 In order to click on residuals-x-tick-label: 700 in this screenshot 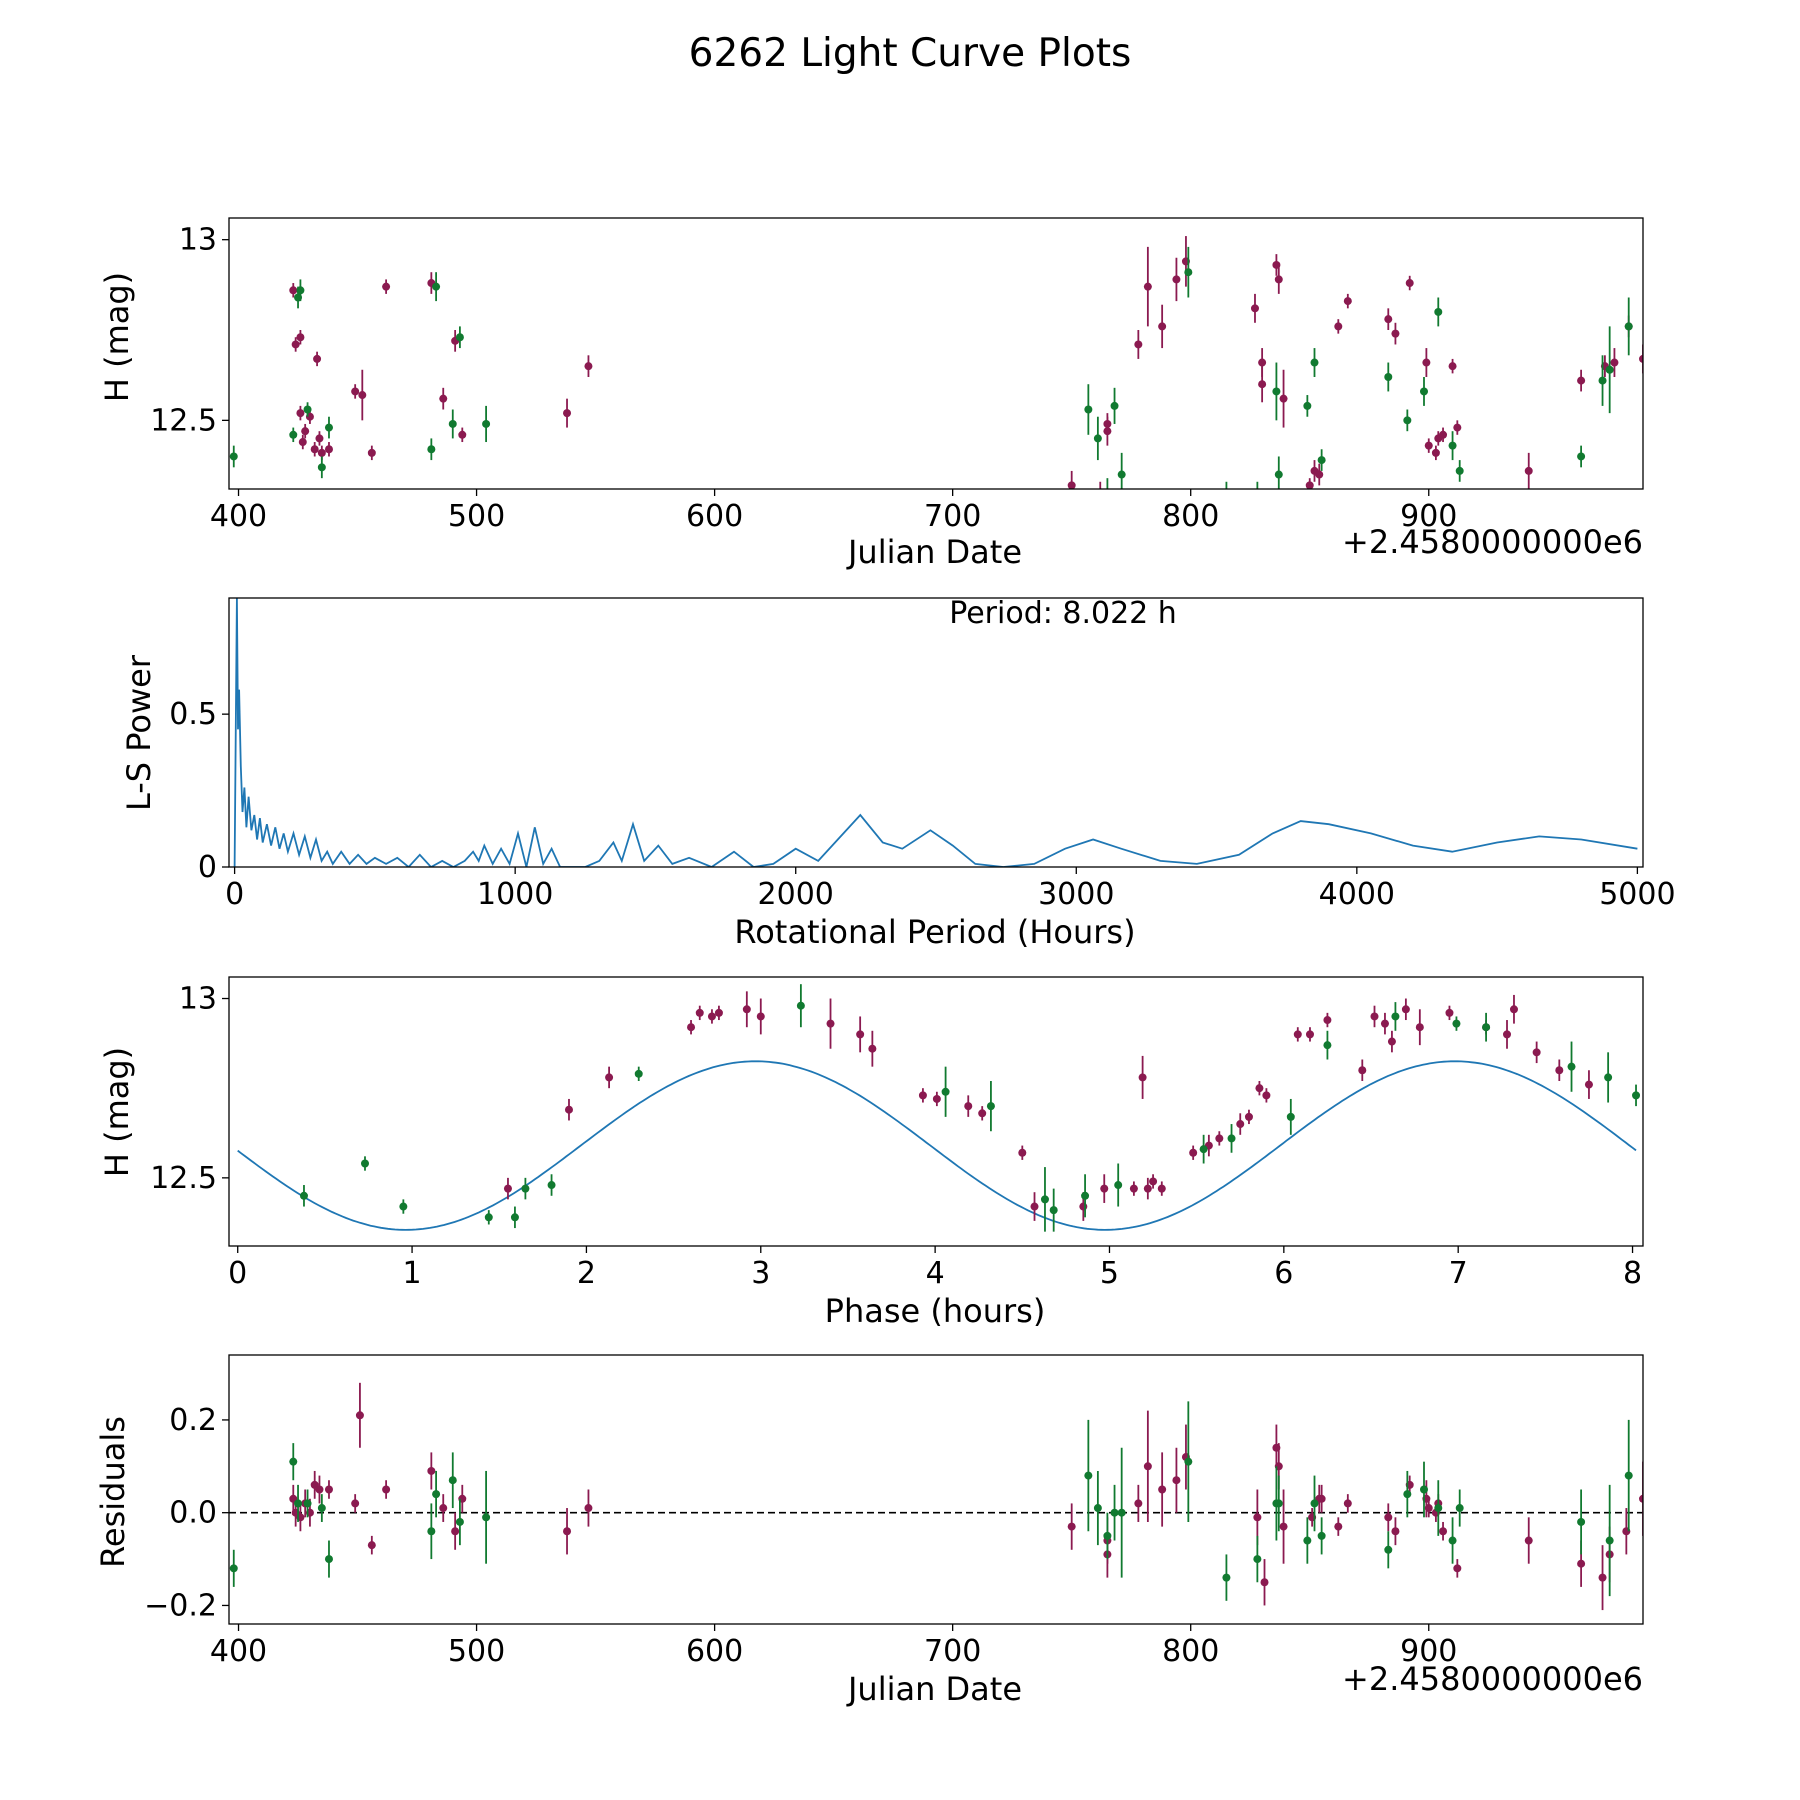, I will do `click(952, 1651)`.